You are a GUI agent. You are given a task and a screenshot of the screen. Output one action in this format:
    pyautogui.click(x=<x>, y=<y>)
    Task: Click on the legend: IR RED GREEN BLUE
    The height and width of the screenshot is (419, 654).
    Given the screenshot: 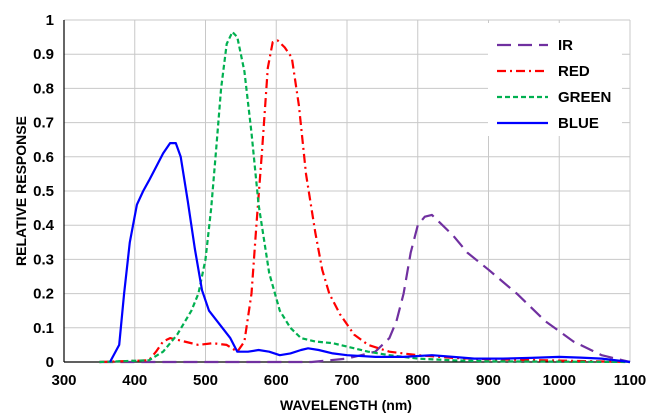 What is the action you would take?
    pyautogui.click(x=555, y=79)
    